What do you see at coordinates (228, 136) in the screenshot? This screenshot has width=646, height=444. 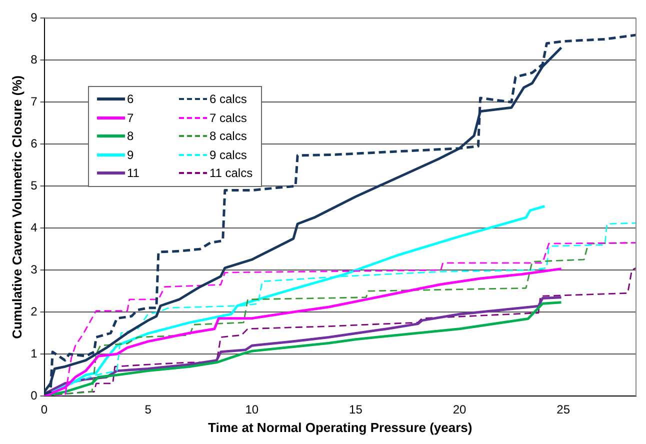 I see `legend-label: 8 calcs` at bounding box center [228, 136].